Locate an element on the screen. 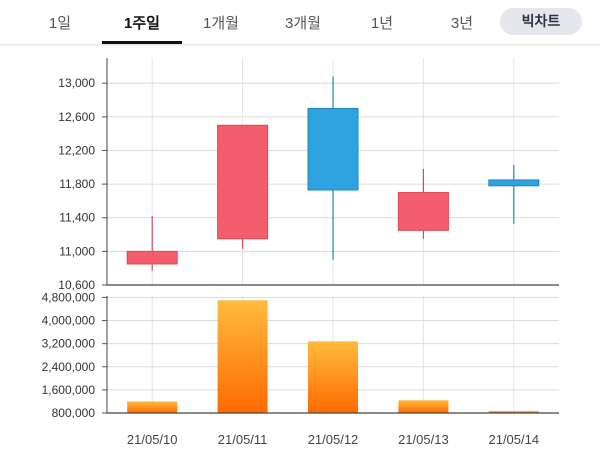 Image resolution: width=600 pixels, height=466 pixels. x-tick-label: 21/05/12 is located at coordinates (333, 439).